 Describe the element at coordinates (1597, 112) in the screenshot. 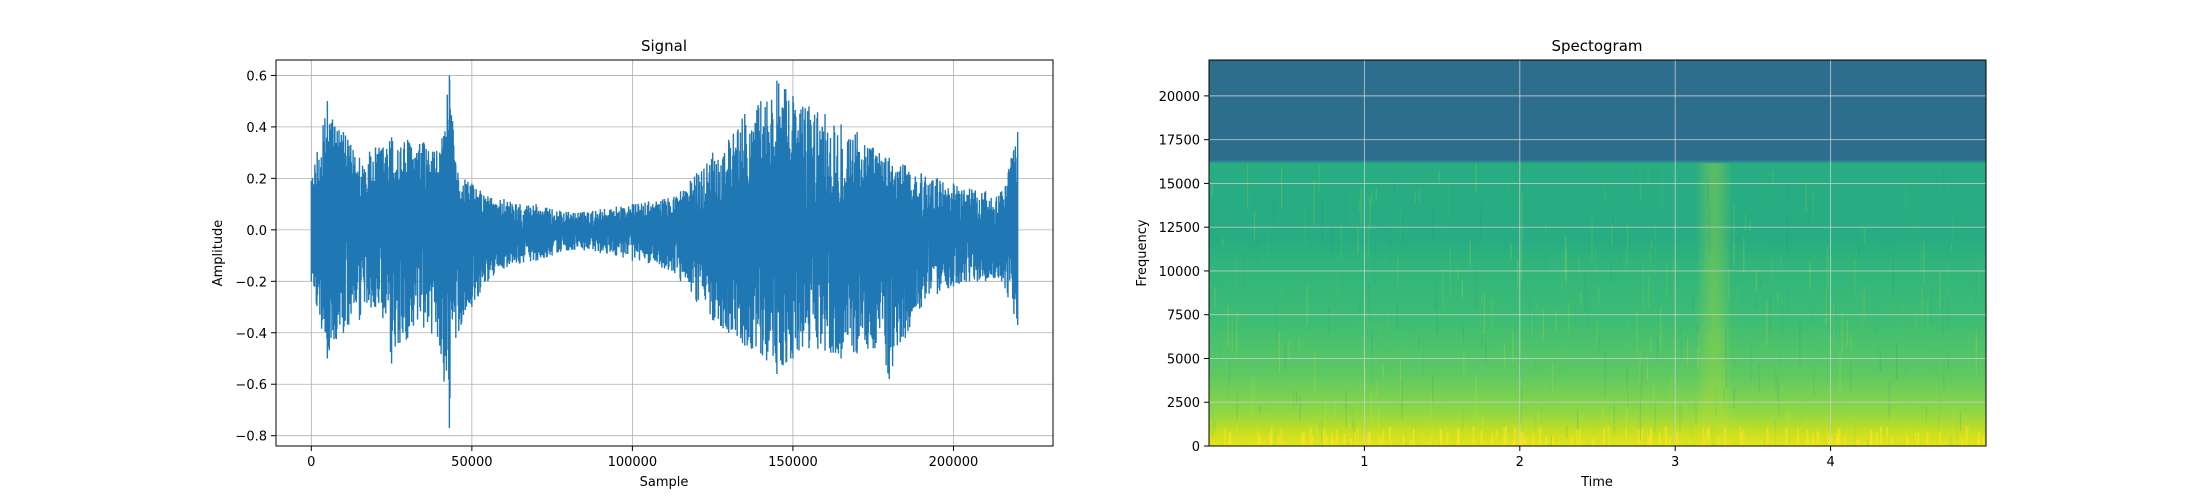

I see `spectrogram-high-freq-region` at that location.